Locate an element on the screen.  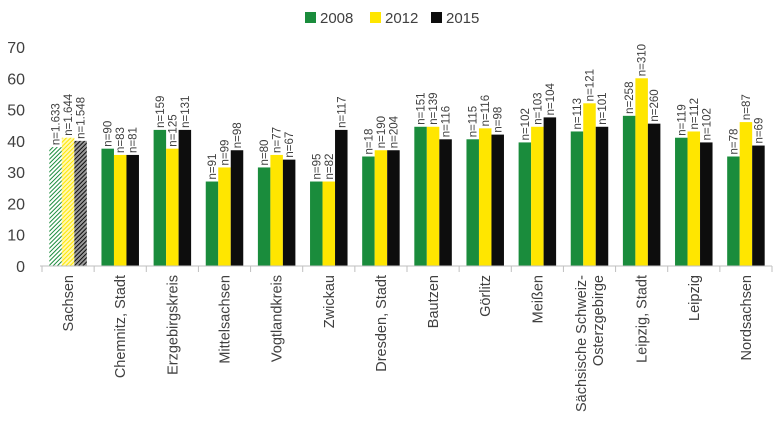
x-category-label: Zwickau is located at coordinates (330, 301).